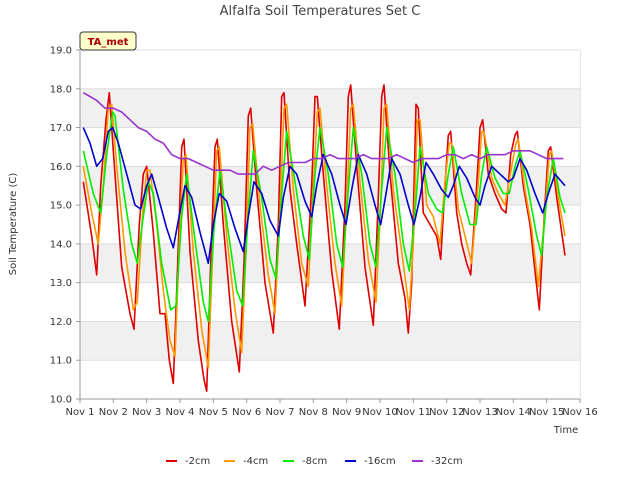  Describe the element at coordinates (61, 322) in the screenshot. I see `y-tick-label: 12.0` at that location.